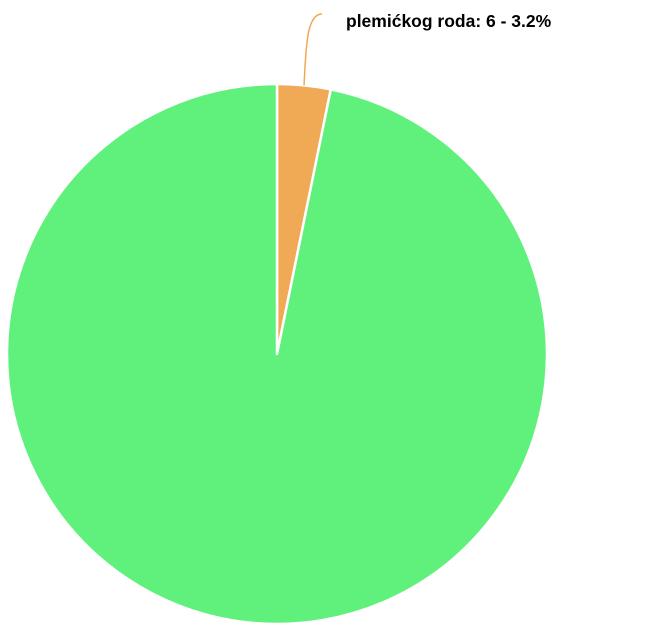 Image resolution: width=659 pixels, height=626 pixels. I want to click on slice-data-label-0: plemićkog roda: 6 - 3.2%, so click(449, 21).